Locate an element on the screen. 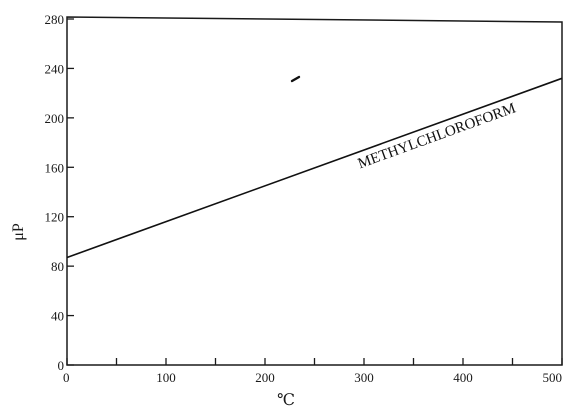  y-tick-label: 160 is located at coordinates (55, 167).